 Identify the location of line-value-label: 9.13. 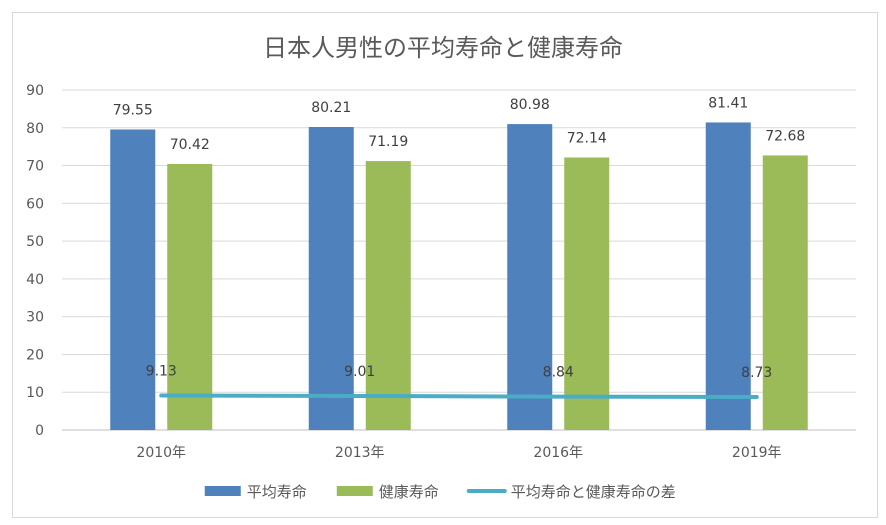
(161, 372).